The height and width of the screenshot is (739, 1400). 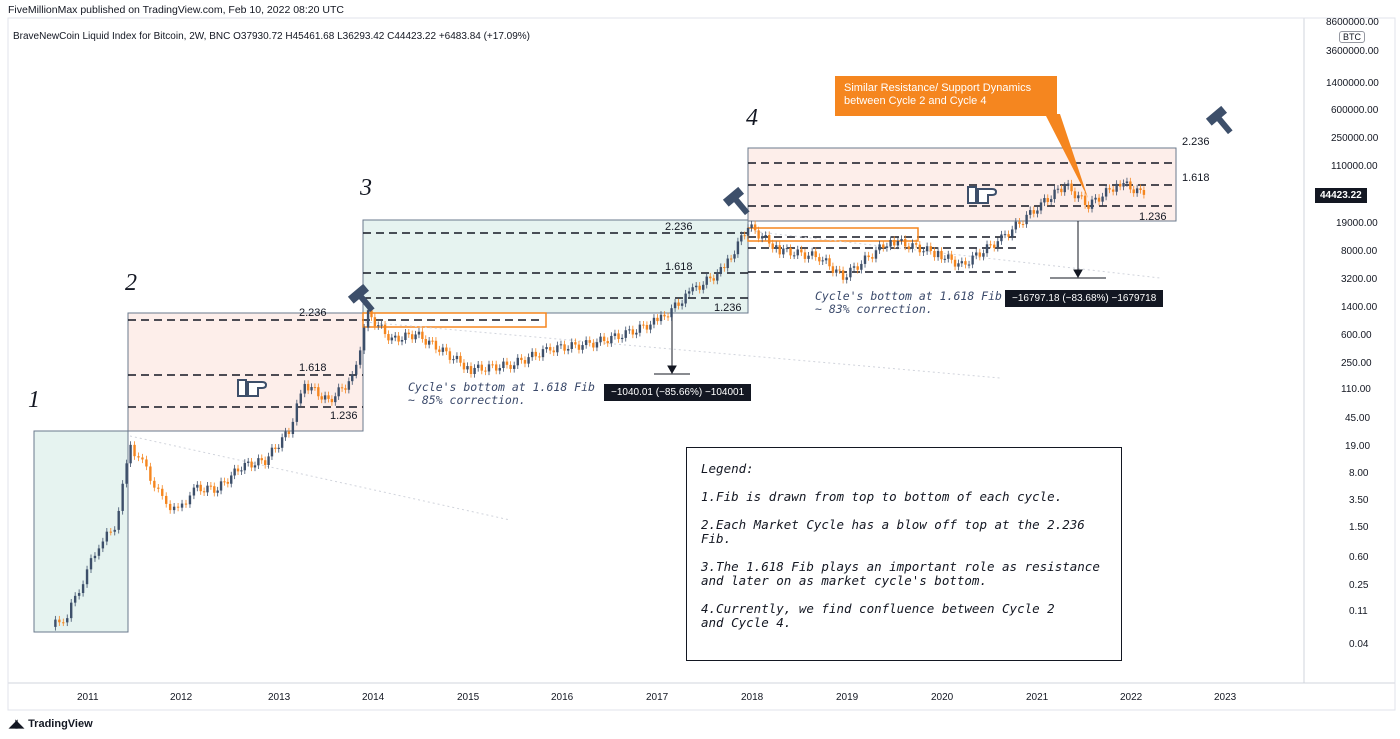 What do you see at coordinates (657, 697) in the screenshot?
I see `time-tick: 2017` at bounding box center [657, 697].